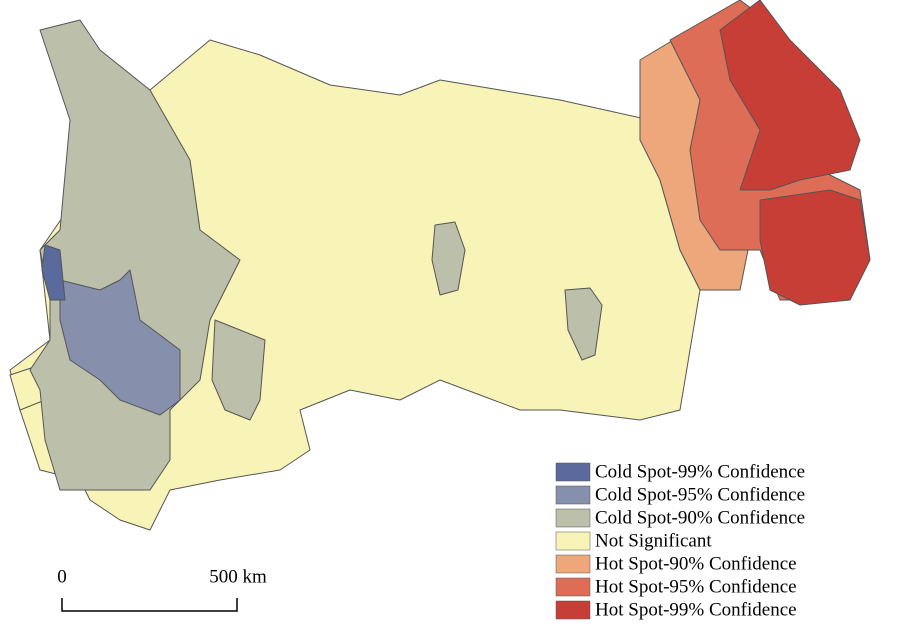 This screenshot has width=900, height=627. I want to click on legend-label: Hot Spot-90% Confidence, so click(696, 563).